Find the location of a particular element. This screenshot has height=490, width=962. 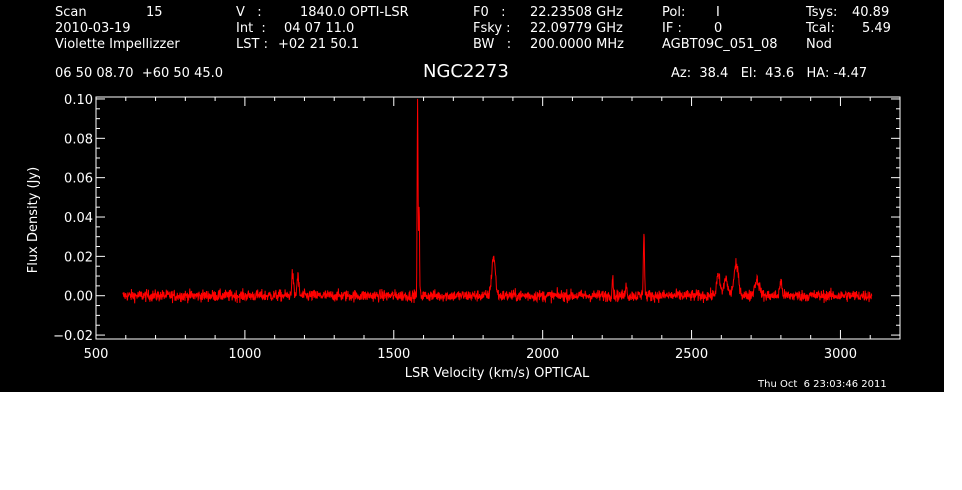

y-tick-label: 0.02 is located at coordinates (78, 257).